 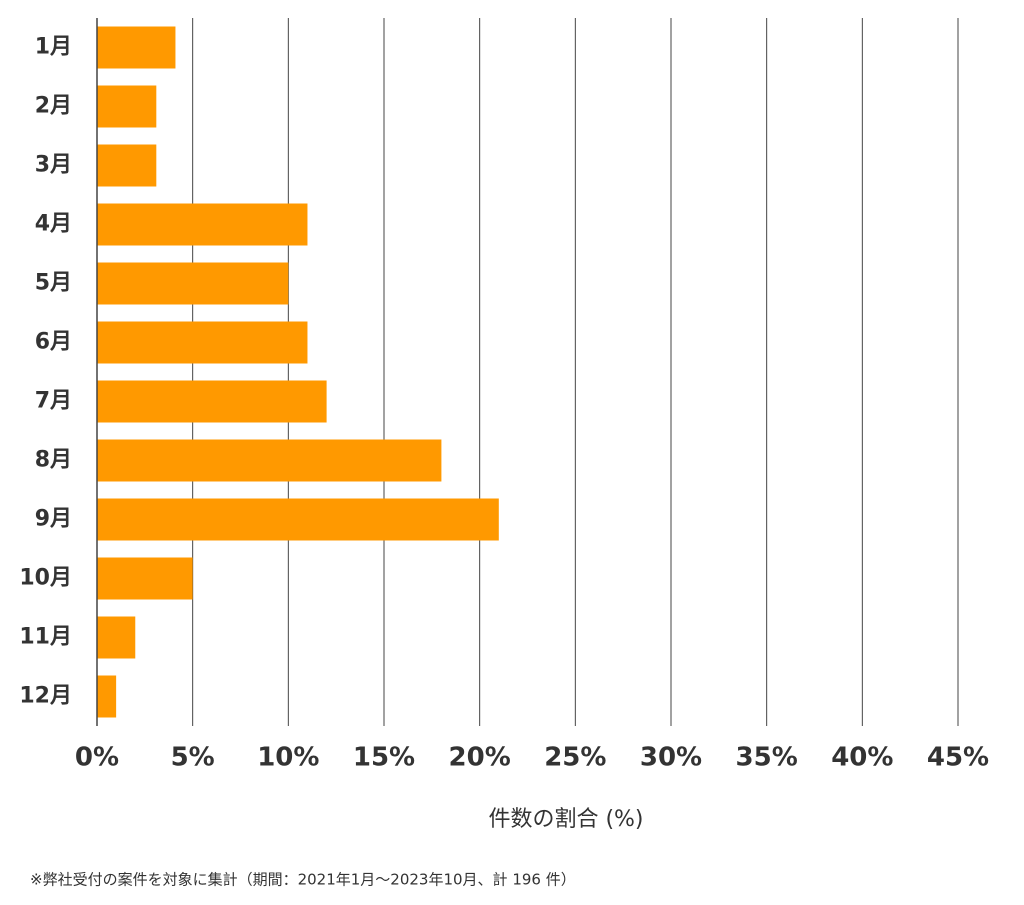 I want to click on x-tick-label: 0%, so click(x=97, y=758).